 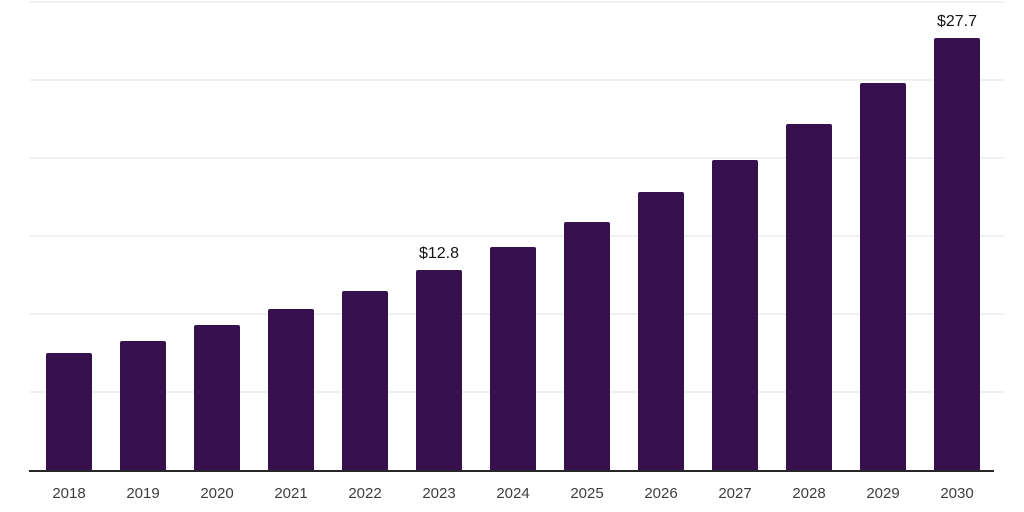 What do you see at coordinates (291, 405) in the screenshot?
I see `bar-2021: 2021` at bounding box center [291, 405].